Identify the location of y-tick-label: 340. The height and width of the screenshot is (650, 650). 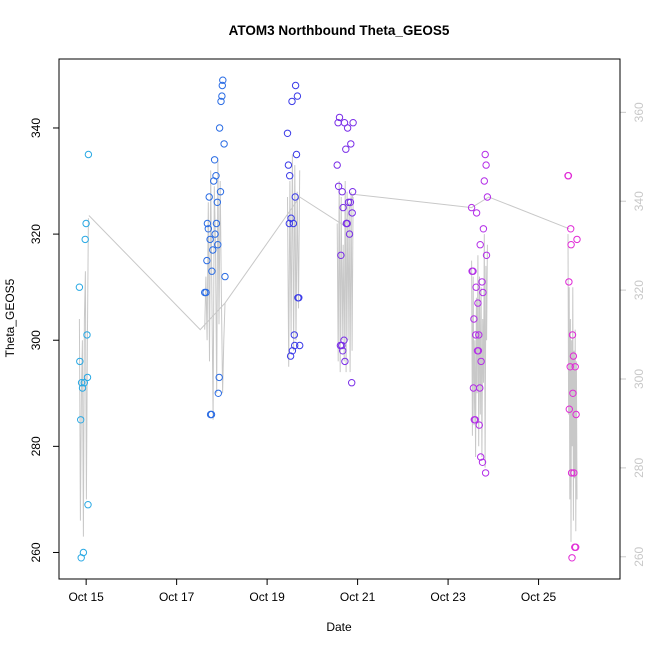
(36, 128).